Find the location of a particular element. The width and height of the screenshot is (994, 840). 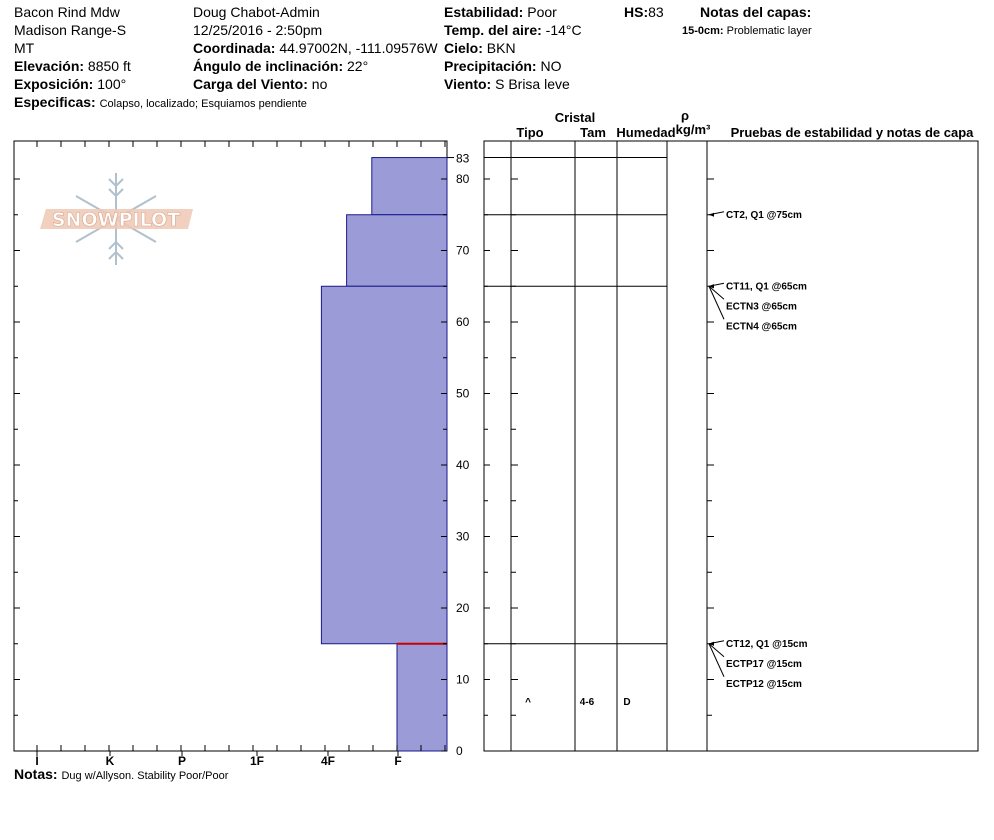

col-tipo: Tipo is located at coordinates (529, 132).